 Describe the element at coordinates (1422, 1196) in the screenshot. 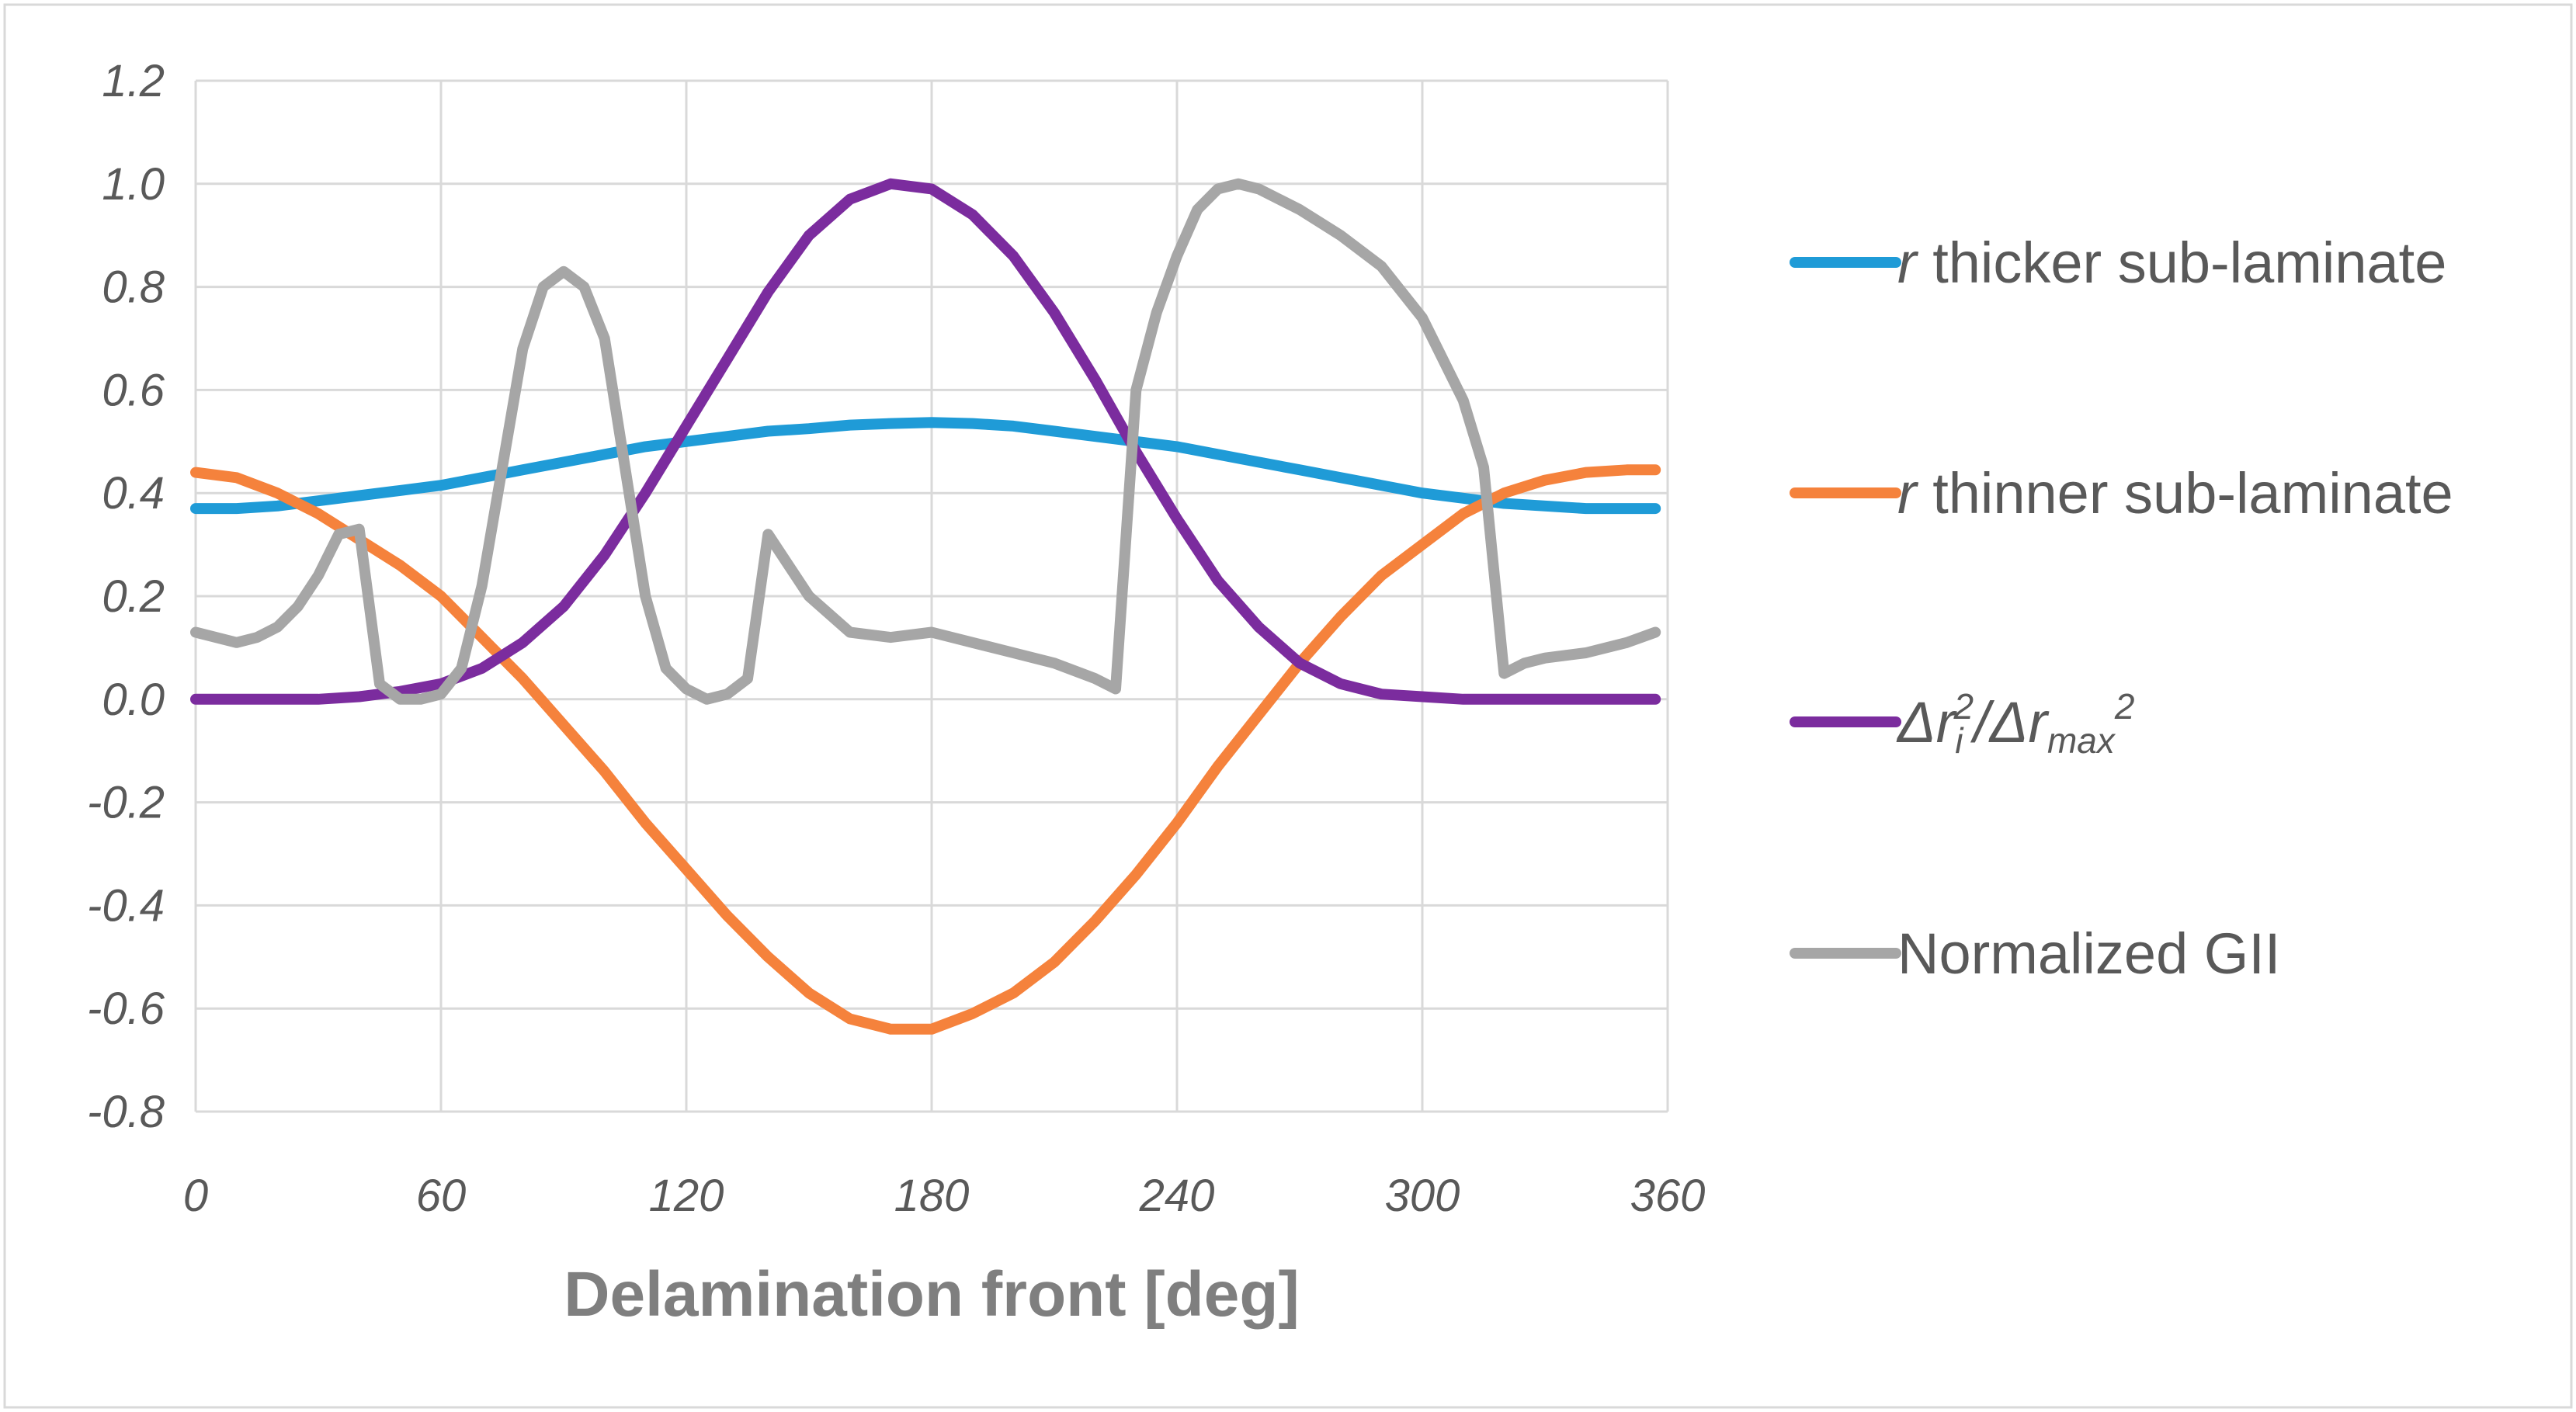

I see `x-tick-label: 300` at that location.